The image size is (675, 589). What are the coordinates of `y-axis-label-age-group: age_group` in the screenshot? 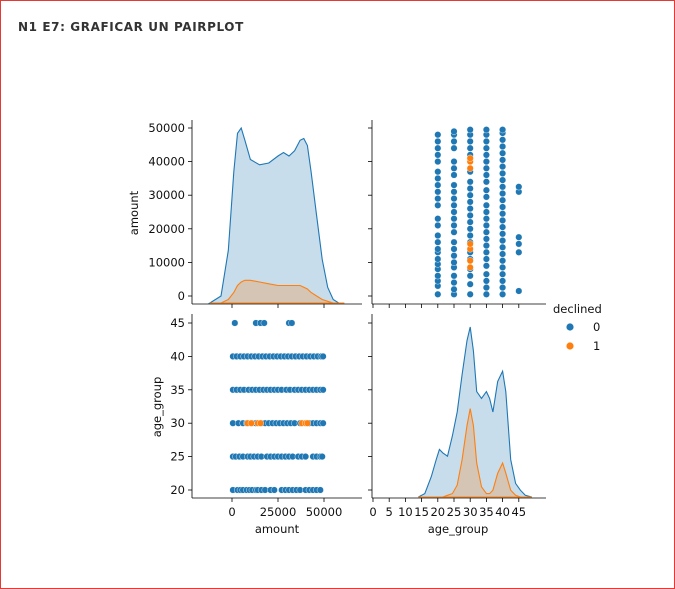 It's located at (157, 407).